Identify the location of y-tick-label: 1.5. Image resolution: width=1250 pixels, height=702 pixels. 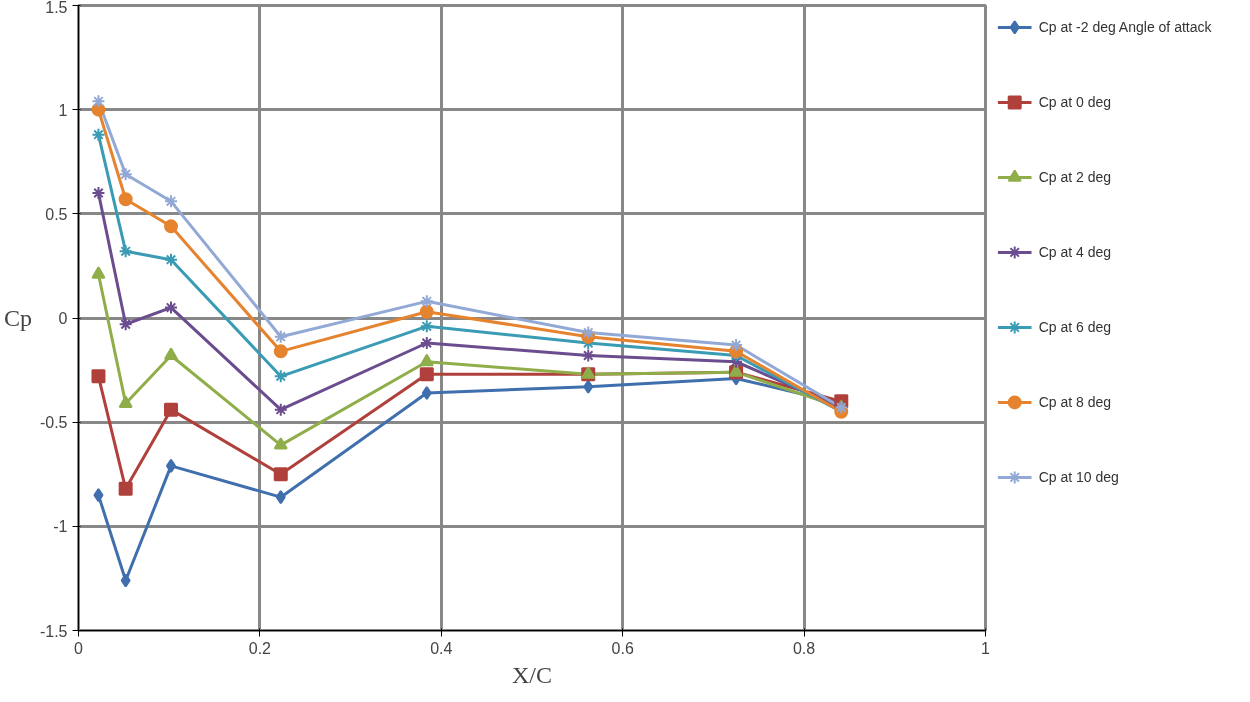
(56, 8).